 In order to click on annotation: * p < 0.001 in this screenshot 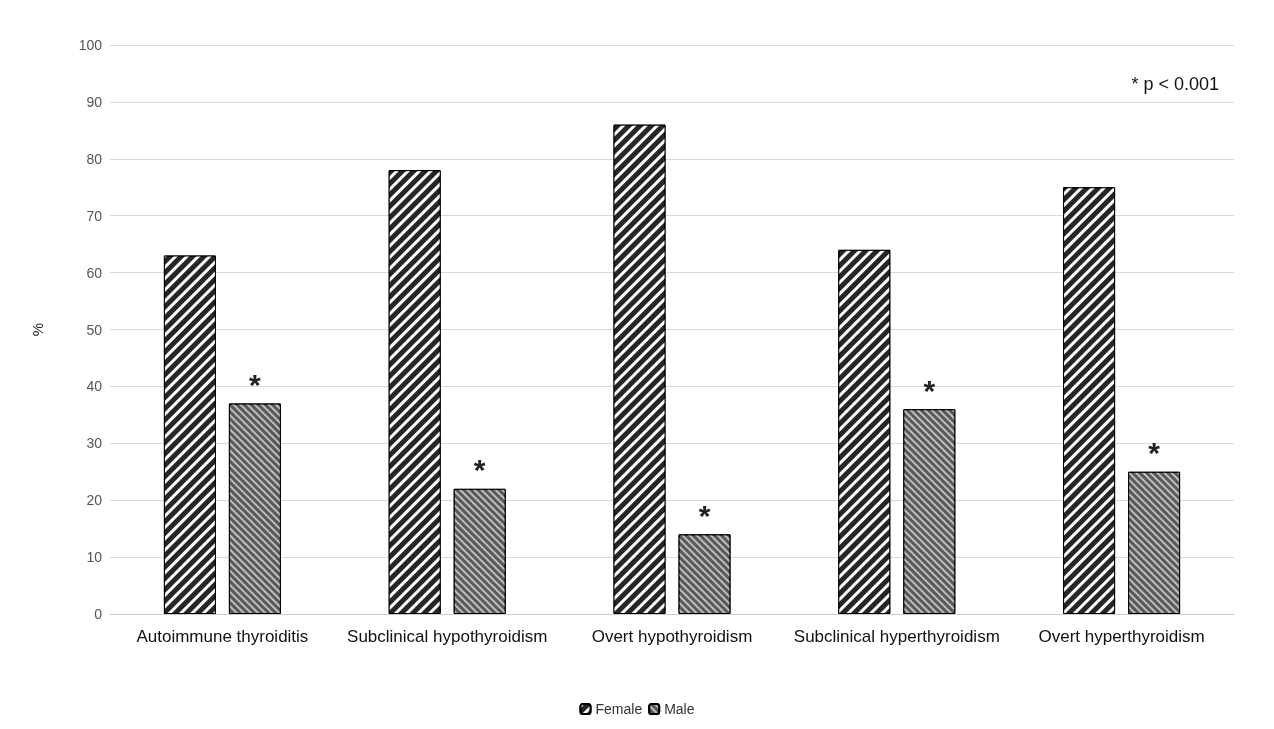, I will do `click(1175, 84)`.